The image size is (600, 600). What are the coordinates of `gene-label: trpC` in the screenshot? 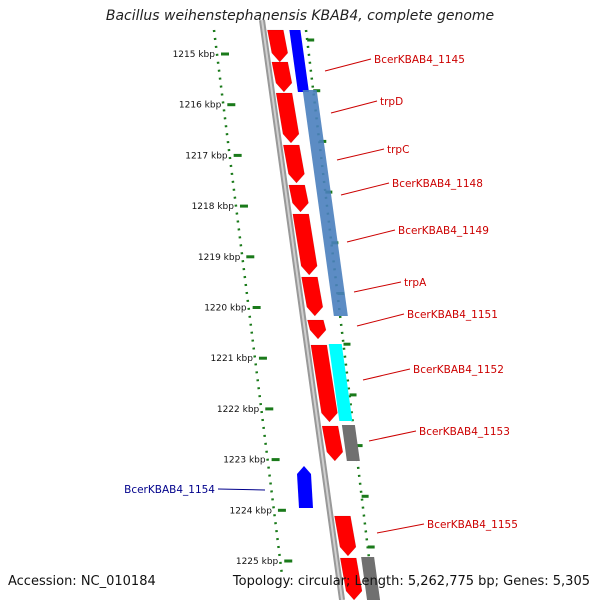 It's located at (398, 150).